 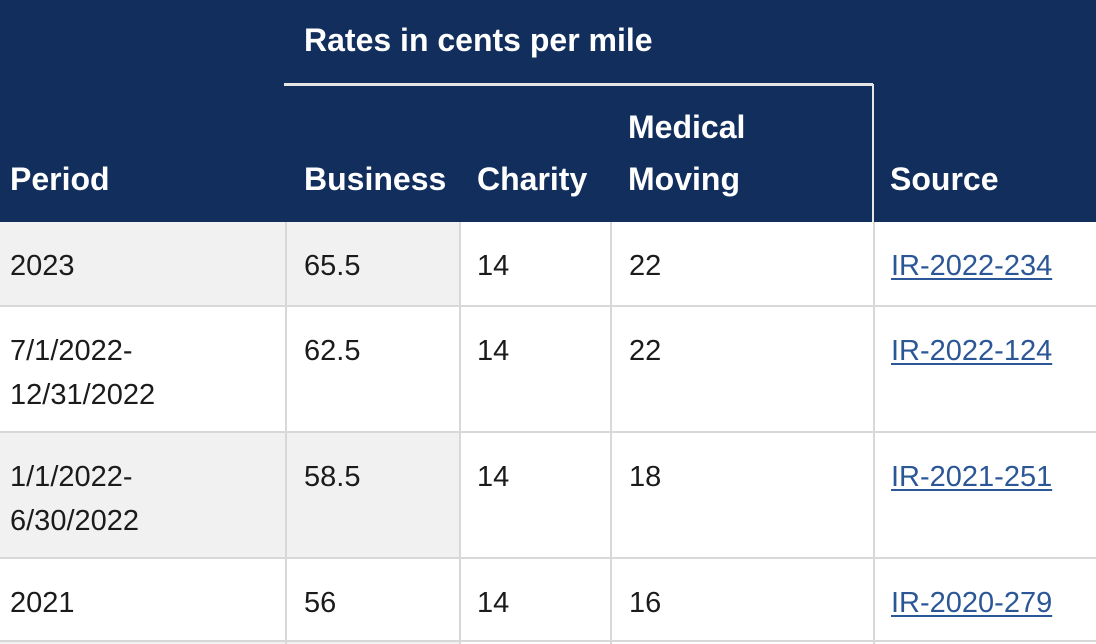 I want to click on column-header-charity: Charity, so click(x=532, y=179).